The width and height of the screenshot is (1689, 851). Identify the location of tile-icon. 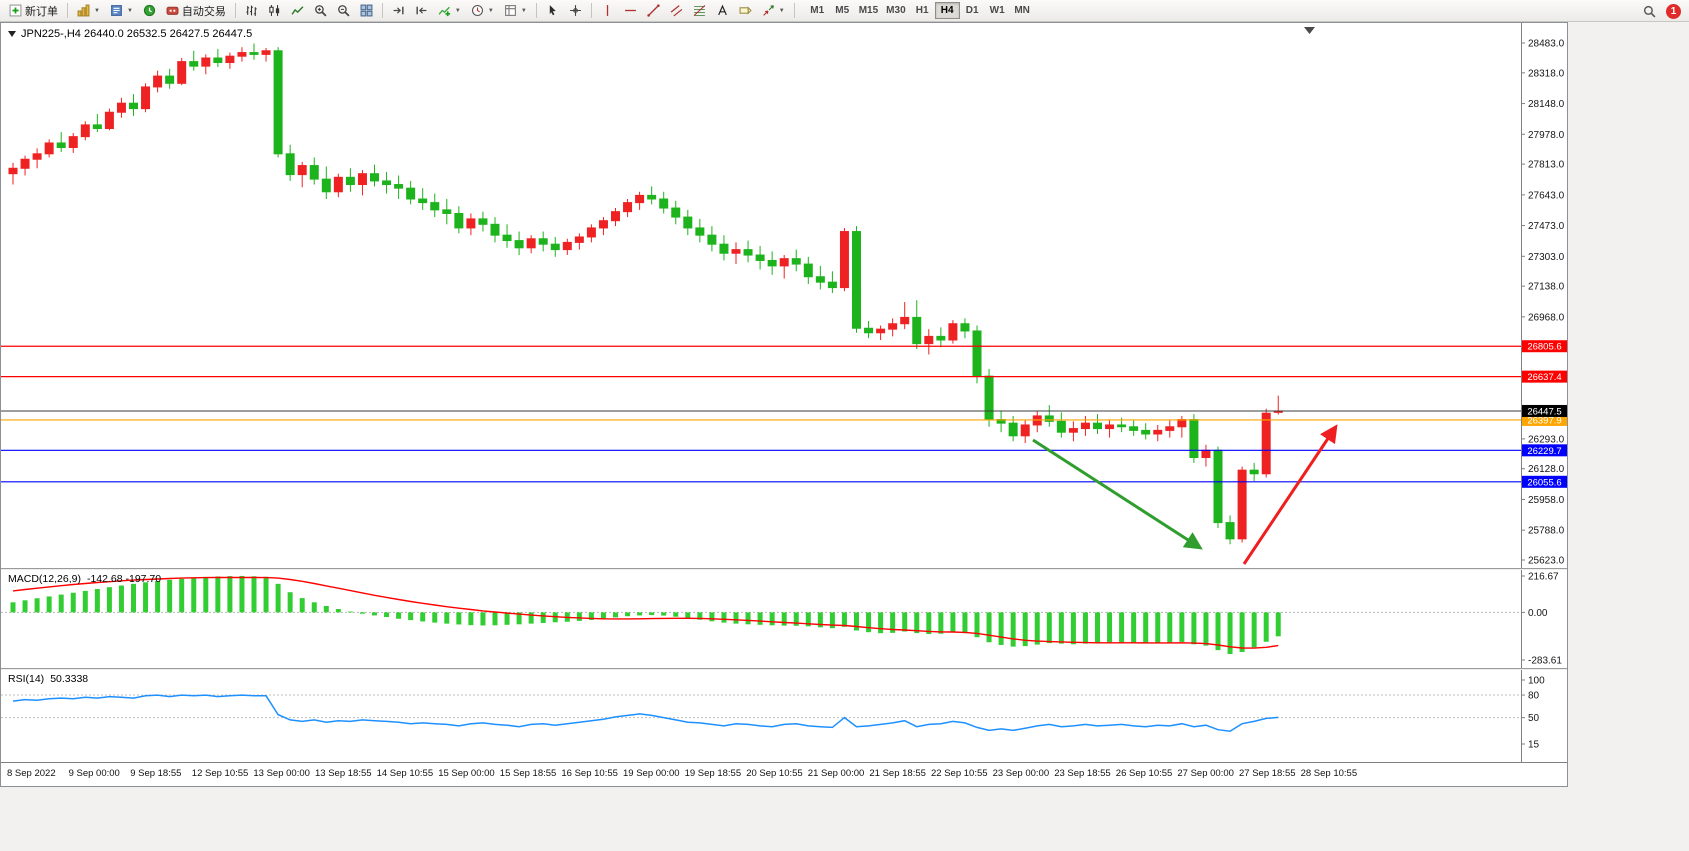
(366, 10).